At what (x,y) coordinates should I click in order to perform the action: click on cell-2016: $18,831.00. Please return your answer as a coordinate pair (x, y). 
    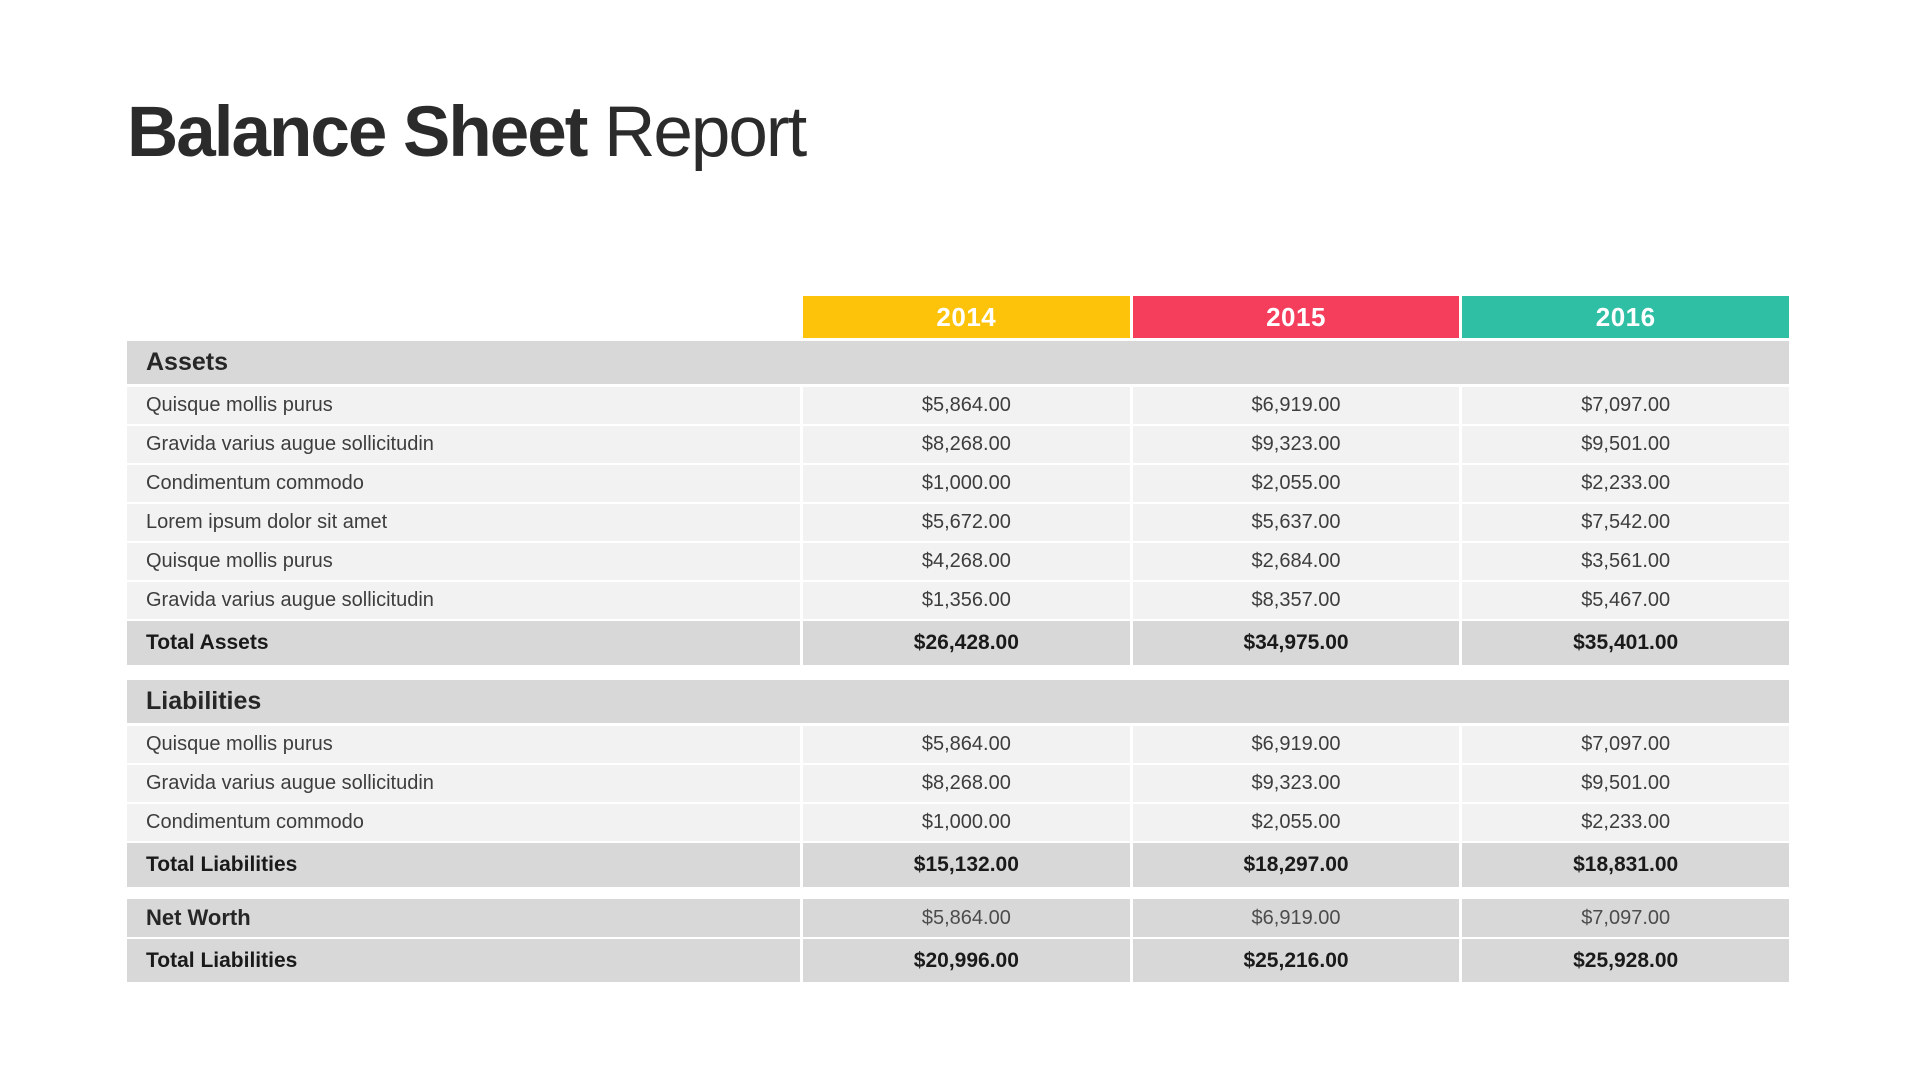
    Looking at the image, I should click on (1626, 865).